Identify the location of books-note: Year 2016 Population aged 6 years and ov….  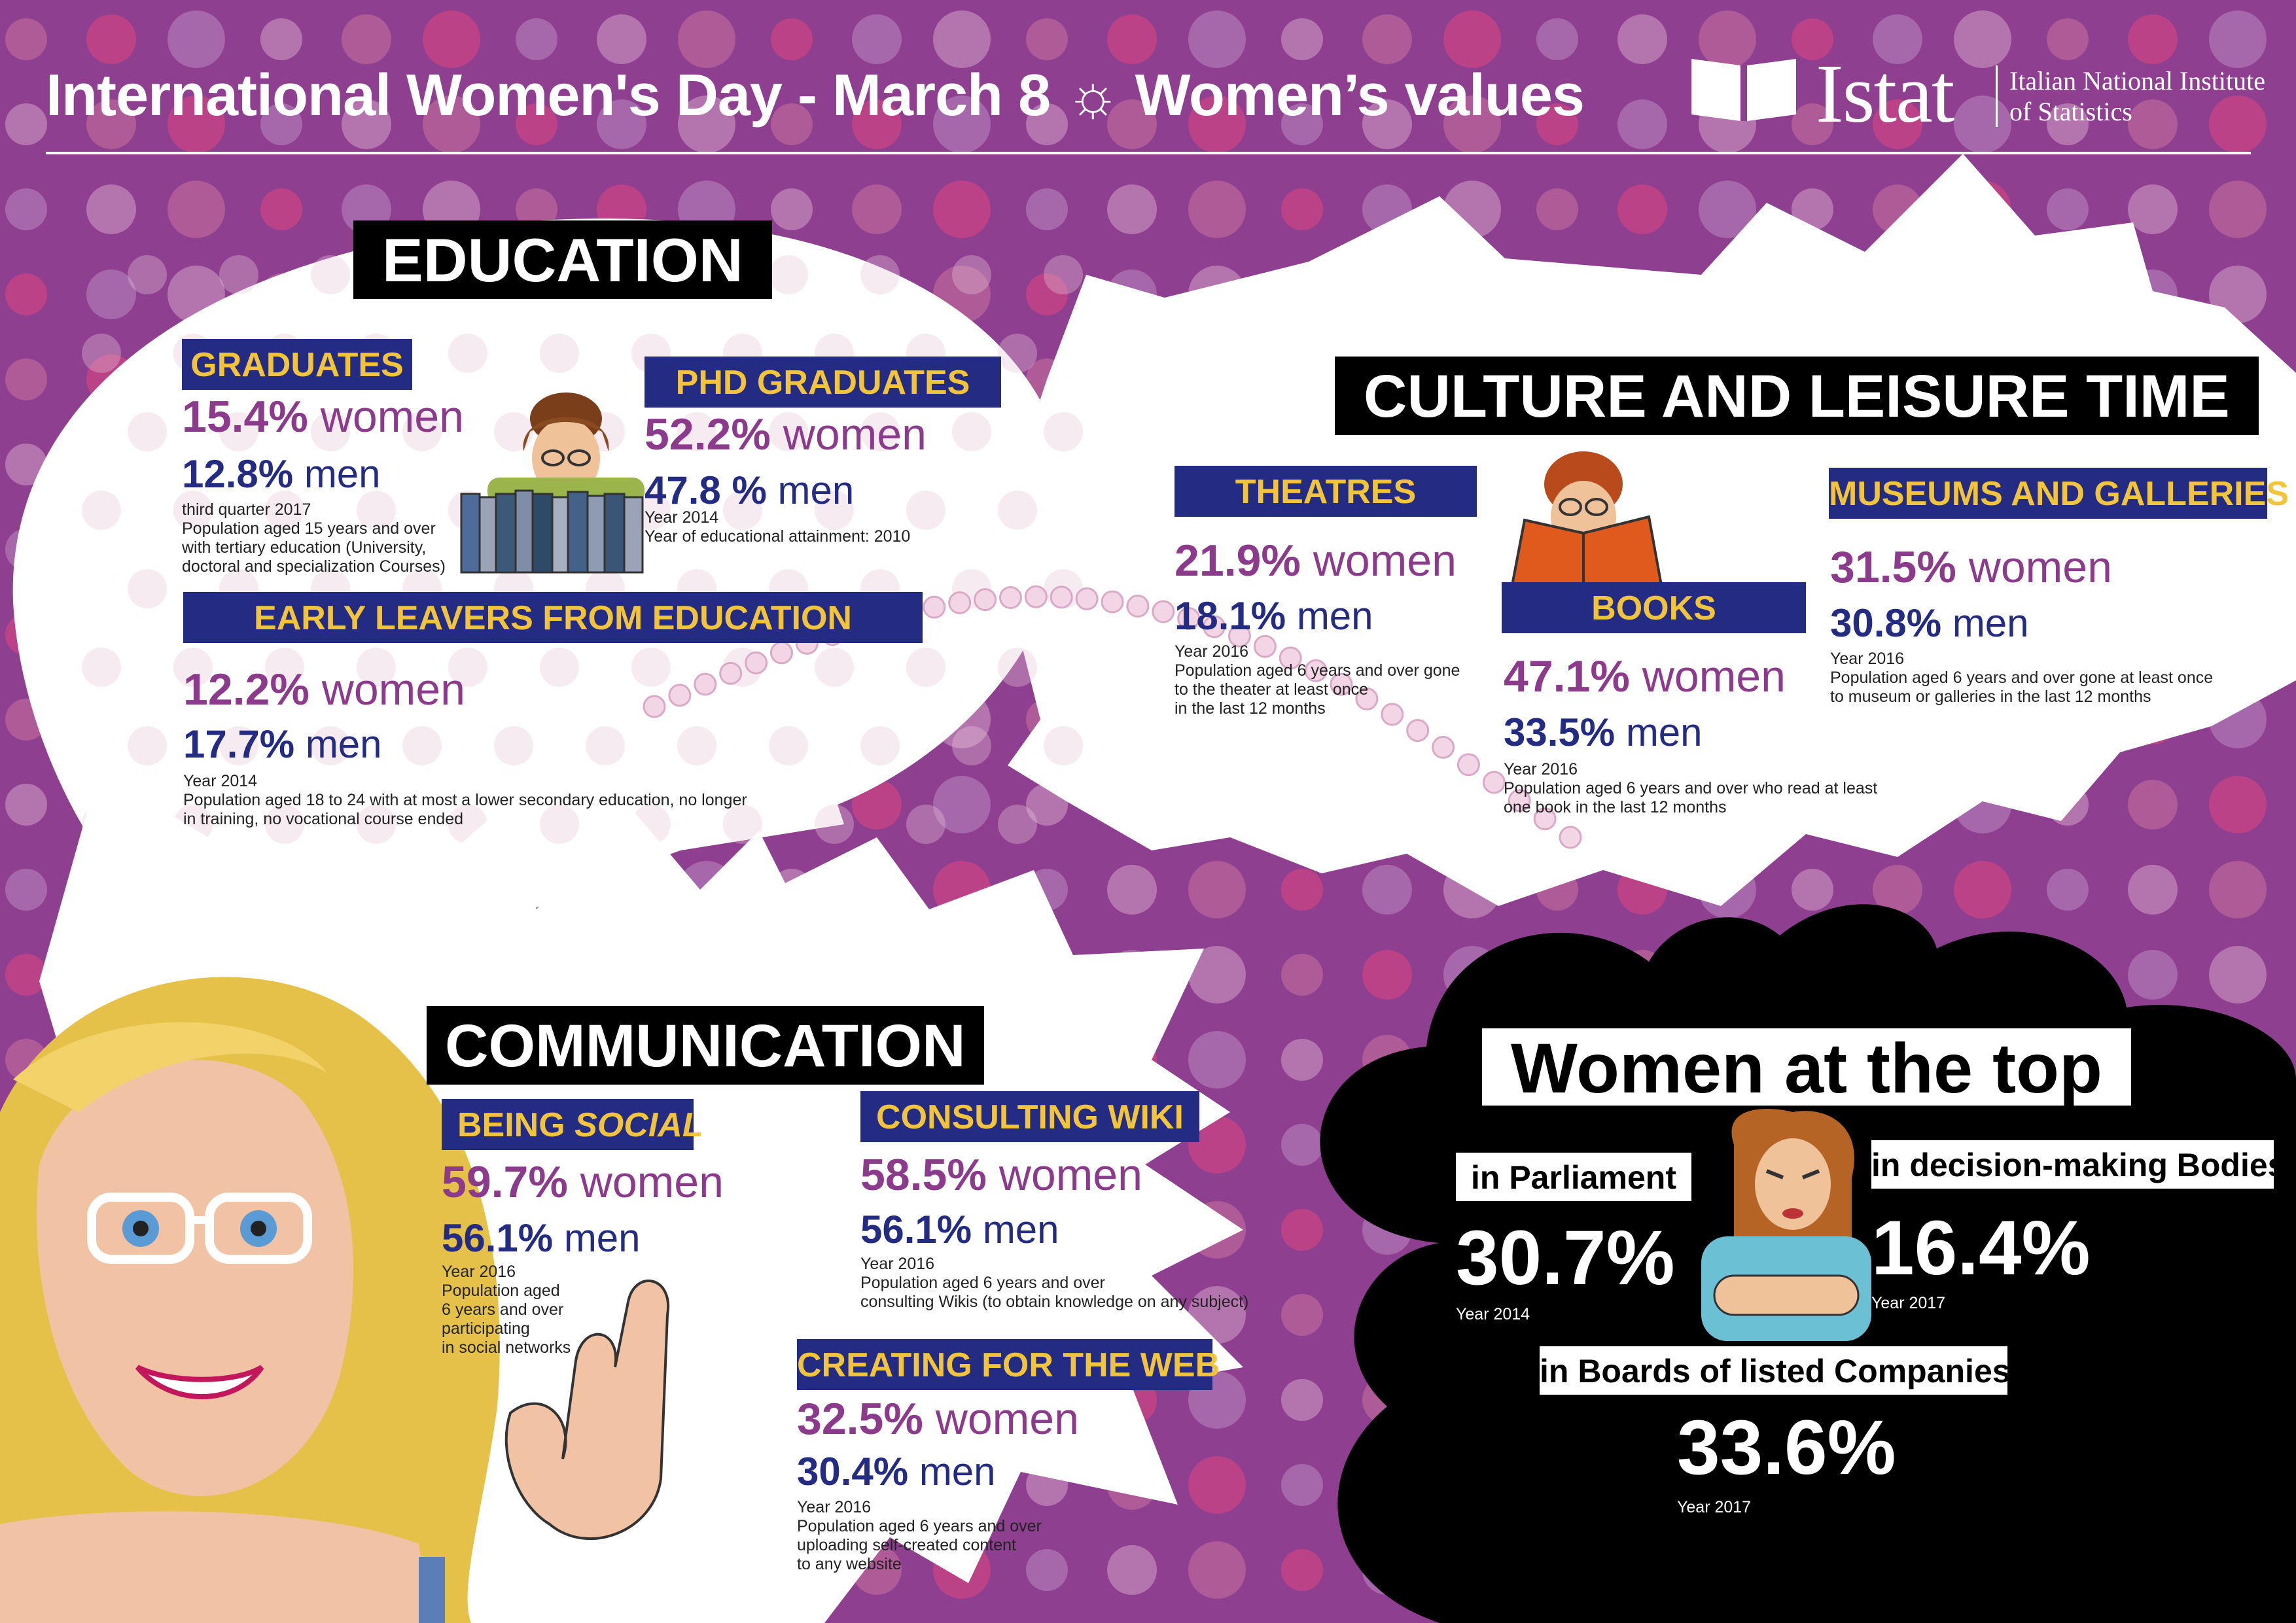
(1691, 788).